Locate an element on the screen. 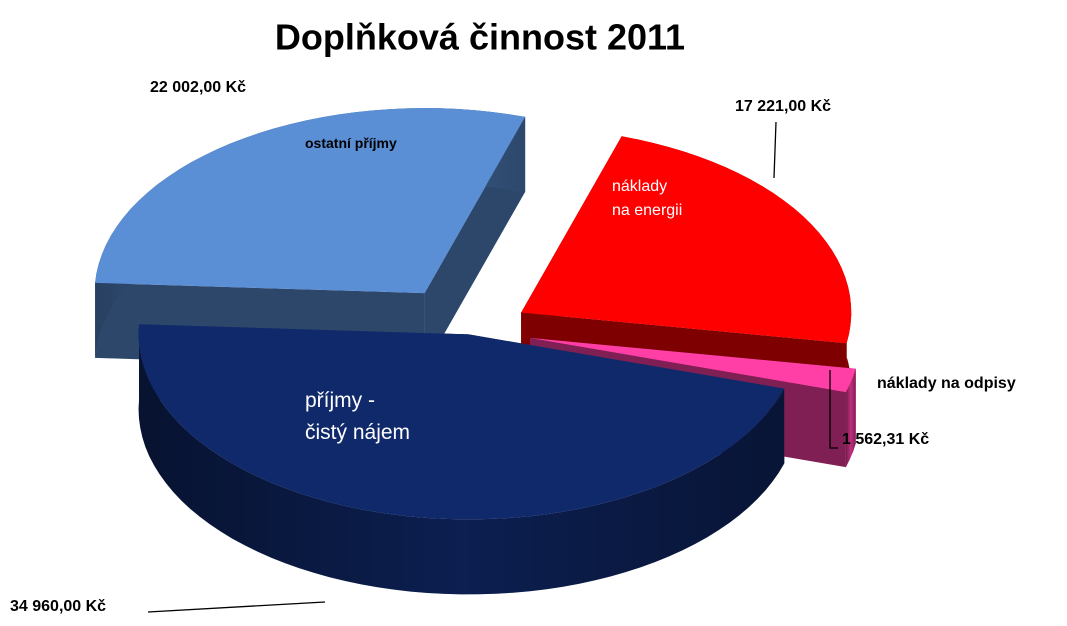  value-label: 34 960,00 Kč is located at coordinates (58, 606).